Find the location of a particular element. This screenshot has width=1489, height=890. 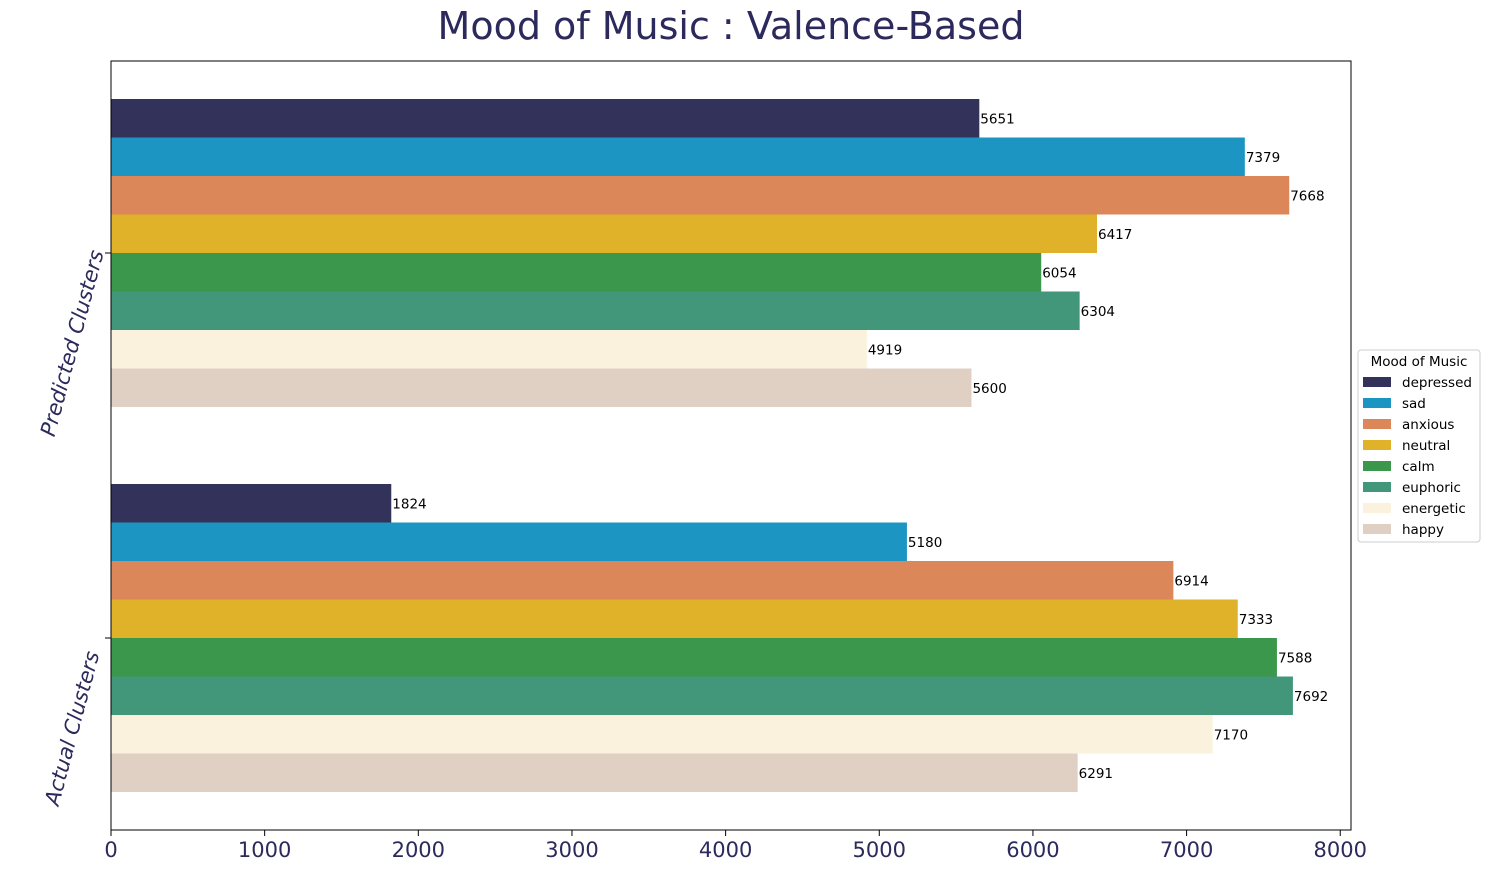

legend-title: Mood of Music is located at coordinates (1419, 362).